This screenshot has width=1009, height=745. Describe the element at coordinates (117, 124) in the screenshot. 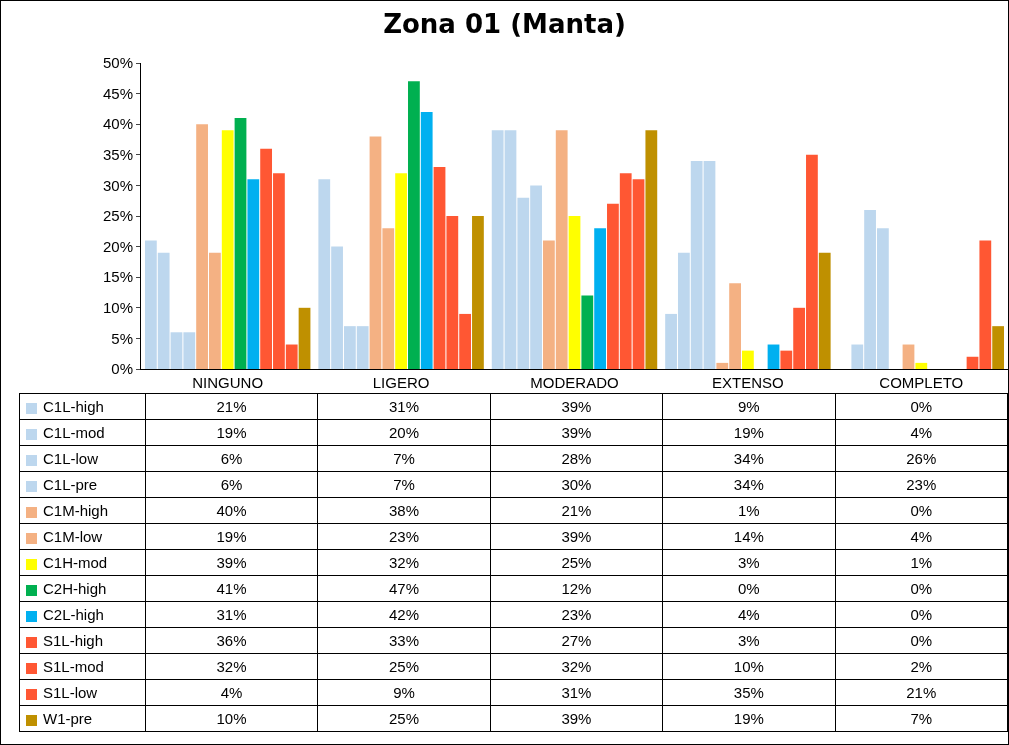

I see `y-tick-label: 40%` at that location.